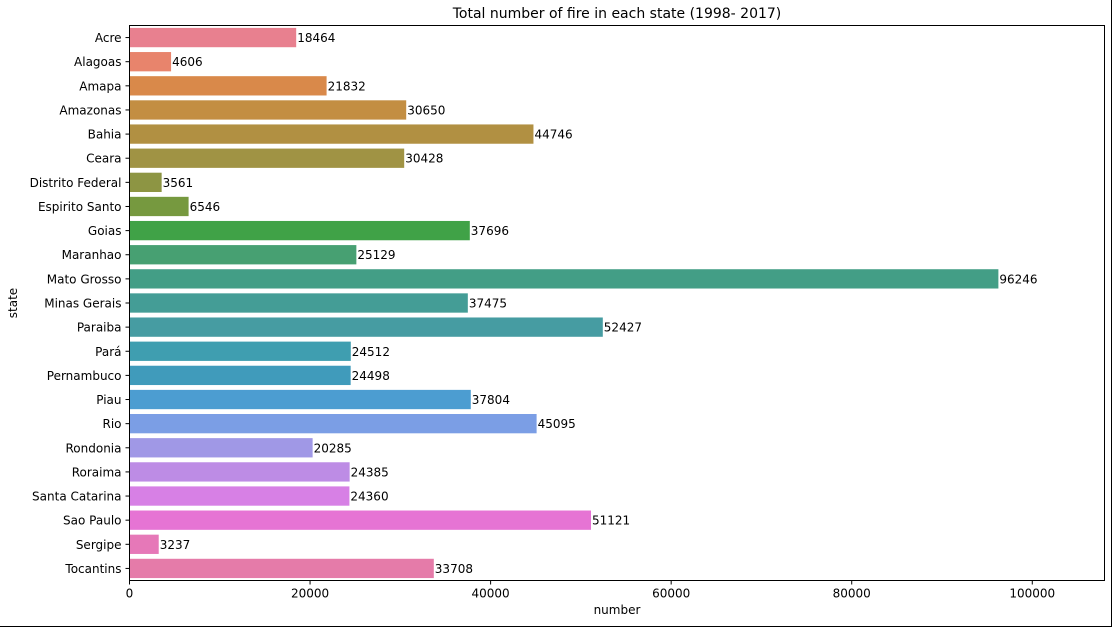 The height and width of the screenshot is (627, 1112). Describe the element at coordinates (371, 352) in the screenshot. I see `bar-data-label: 24512` at that location.